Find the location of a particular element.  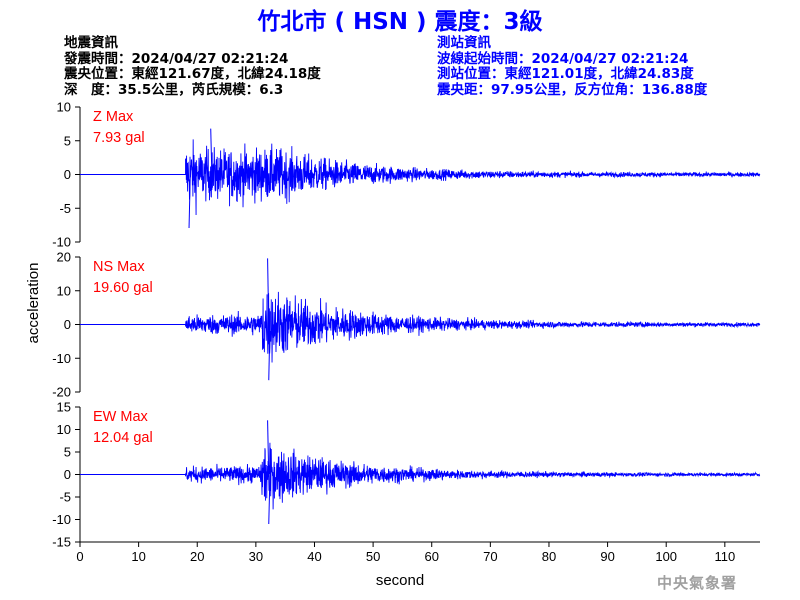

x-tick-label: 100 is located at coordinates (666, 556).